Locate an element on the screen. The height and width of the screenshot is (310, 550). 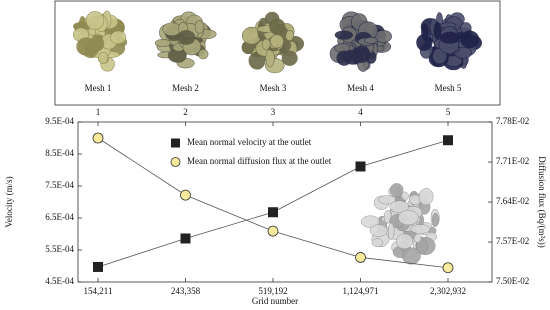
inset-mesh is located at coordinates (400, 224).